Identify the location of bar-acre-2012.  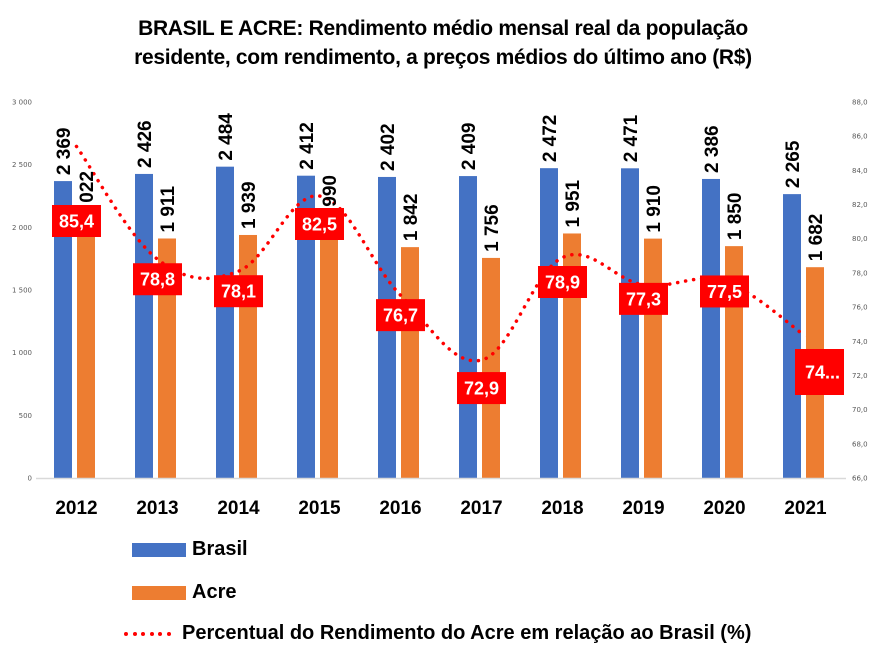
(86, 351).